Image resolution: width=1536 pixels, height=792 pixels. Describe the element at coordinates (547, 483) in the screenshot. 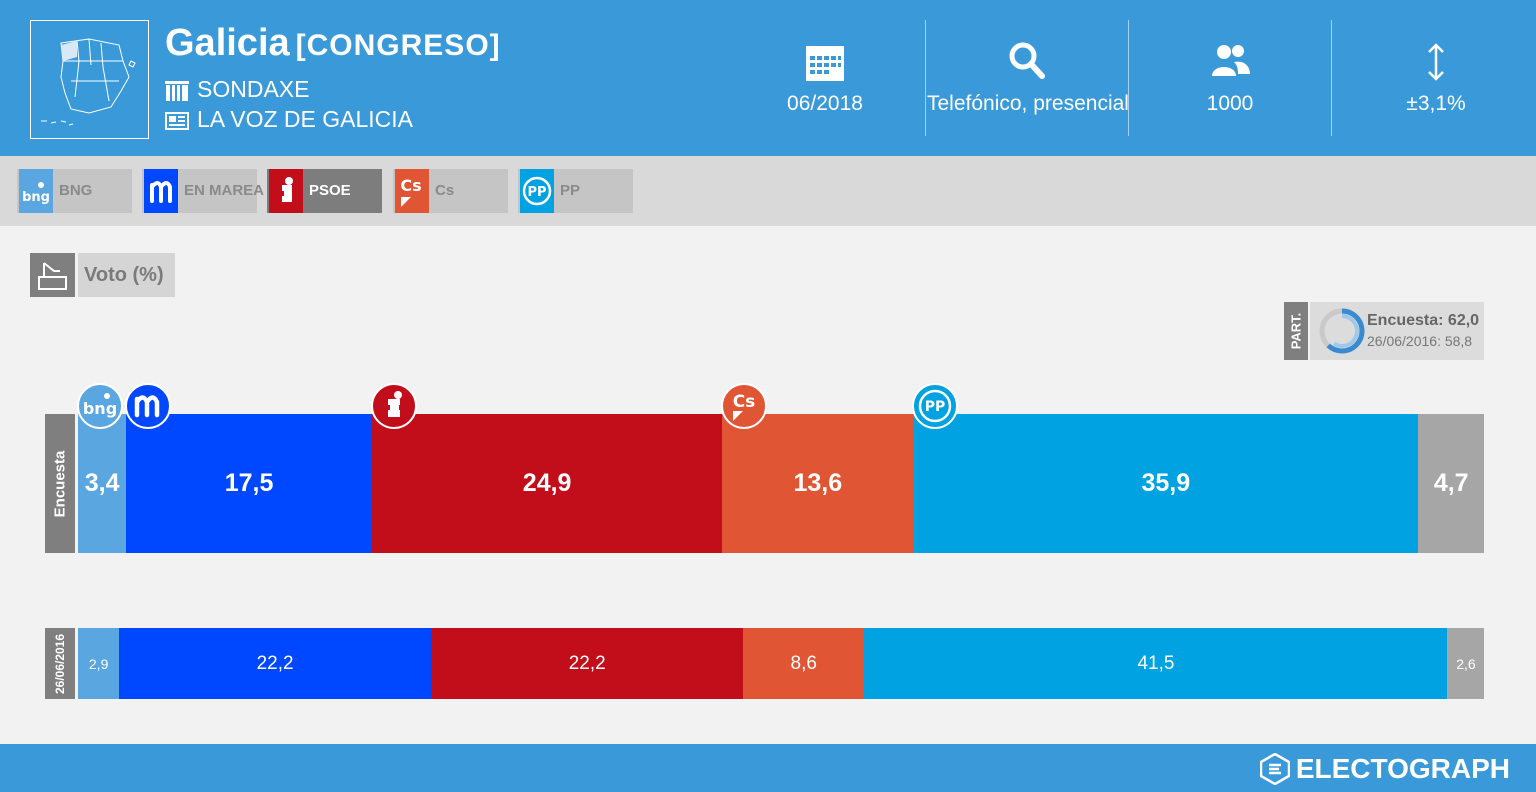

I see `bar-psoe-encuesta: 24,9` at that location.